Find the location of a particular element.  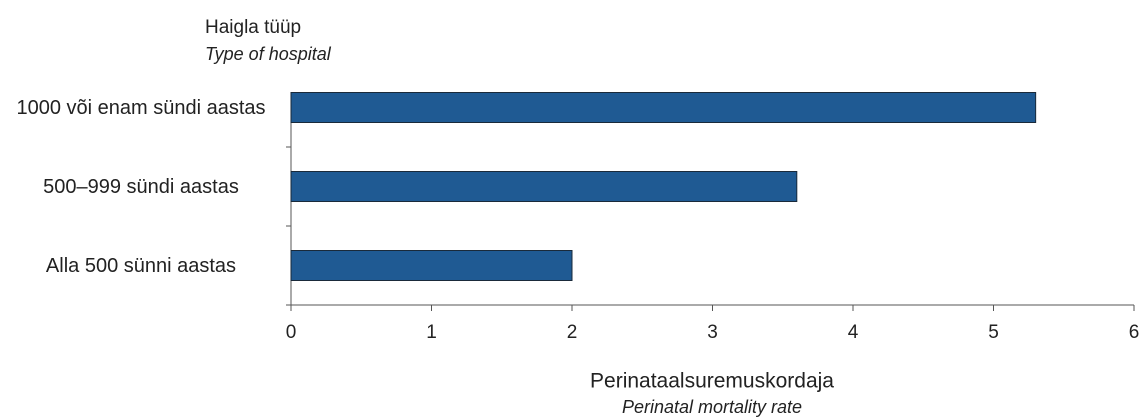

x-axis-title: Perinataalsuremuskordaja is located at coordinates (712, 381).